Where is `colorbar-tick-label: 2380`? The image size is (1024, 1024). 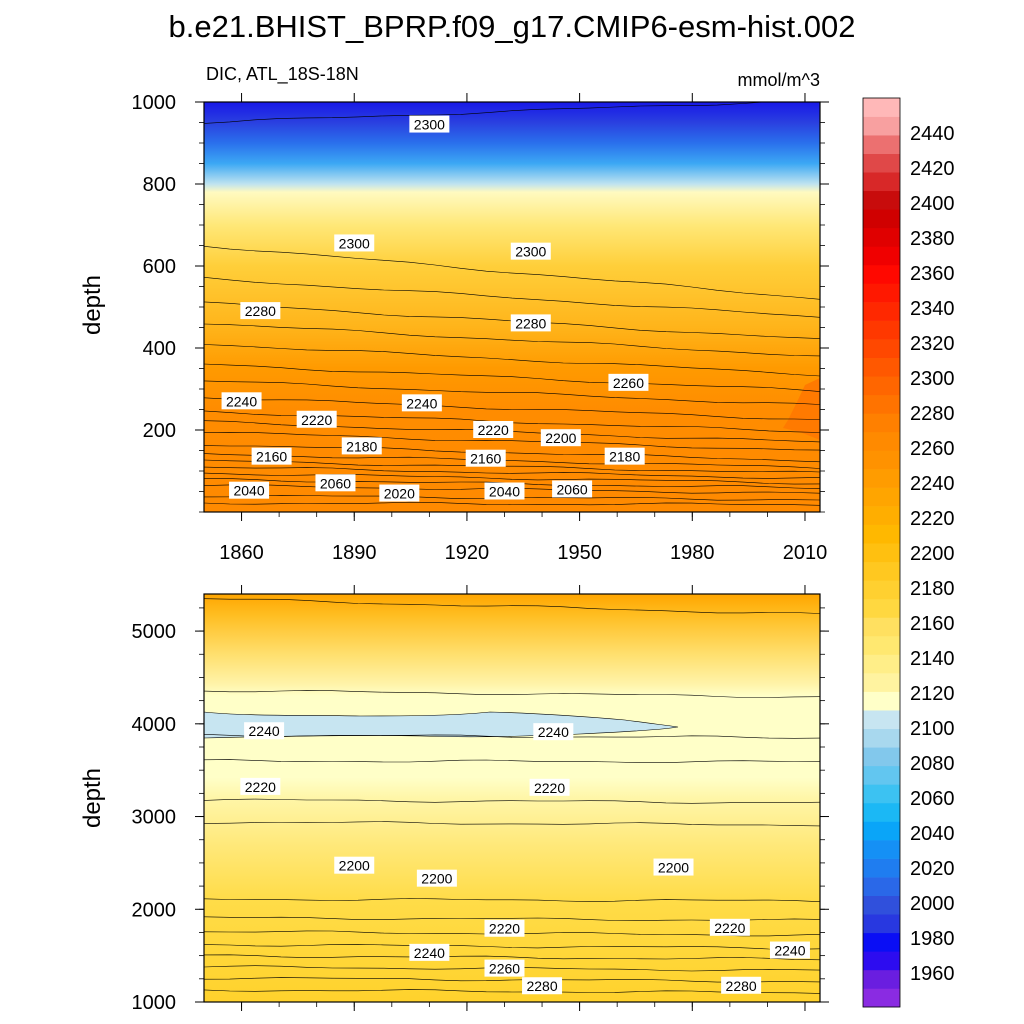 colorbar-tick-label: 2380 is located at coordinates (932, 239).